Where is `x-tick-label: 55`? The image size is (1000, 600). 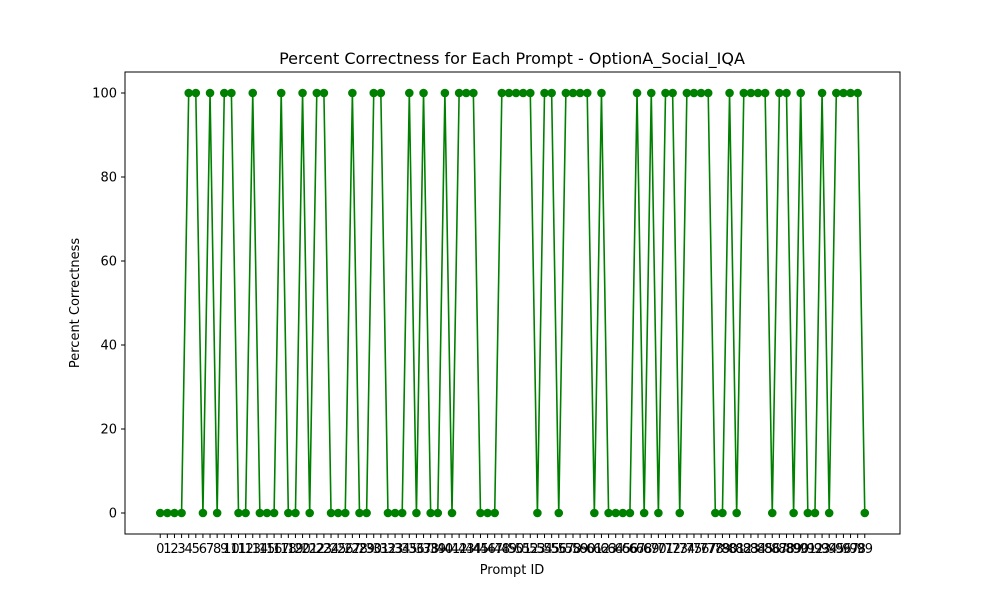 x-tick-label: 55 is located at coordinates (551, 549).